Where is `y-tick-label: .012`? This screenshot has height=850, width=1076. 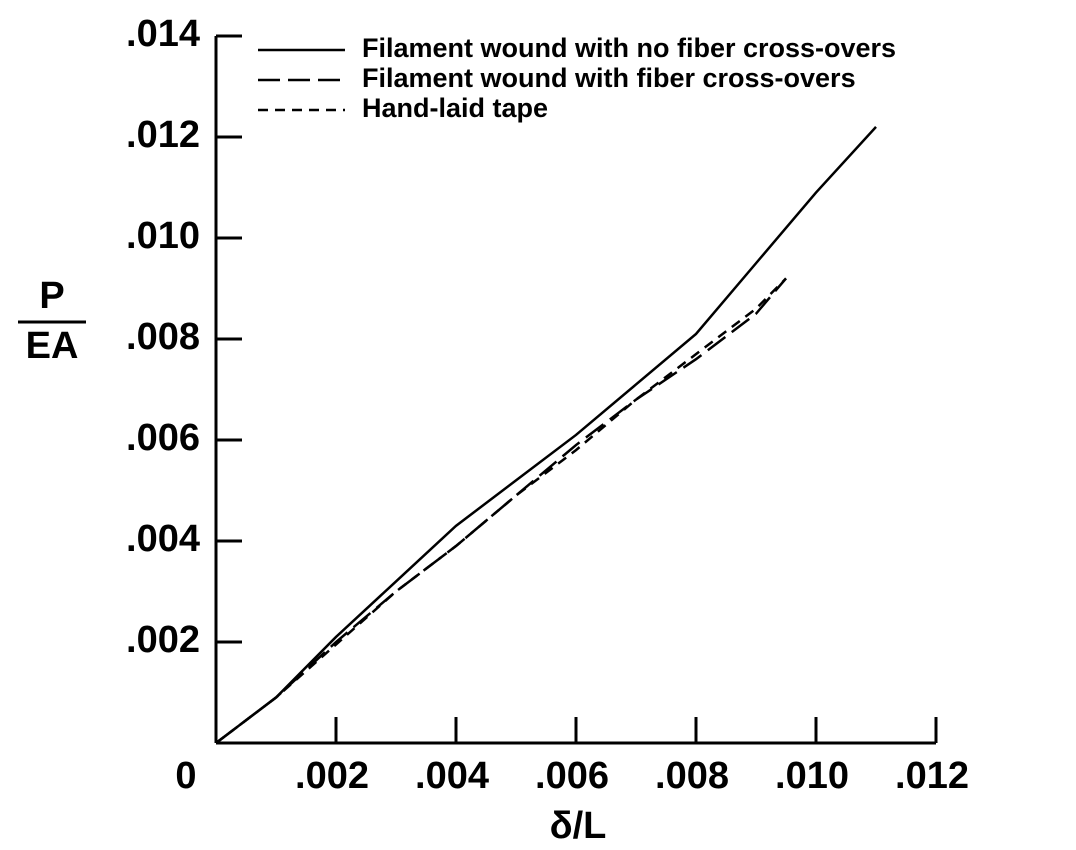 y-tick-label: .012 is located at coordinates (163, 135).